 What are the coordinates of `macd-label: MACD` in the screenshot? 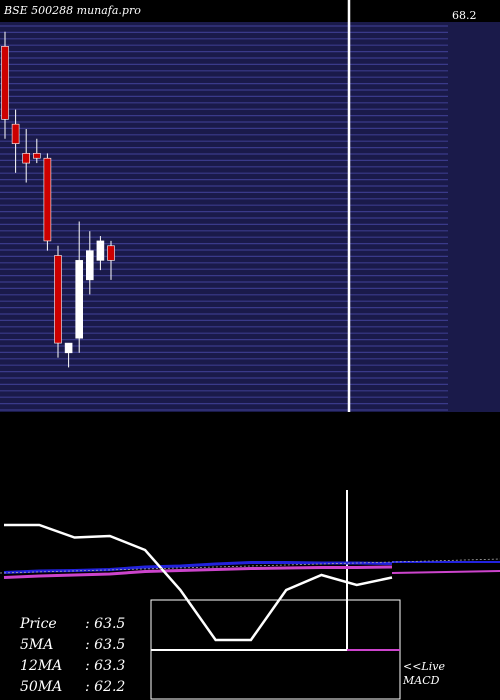 It's located at (421, 680).